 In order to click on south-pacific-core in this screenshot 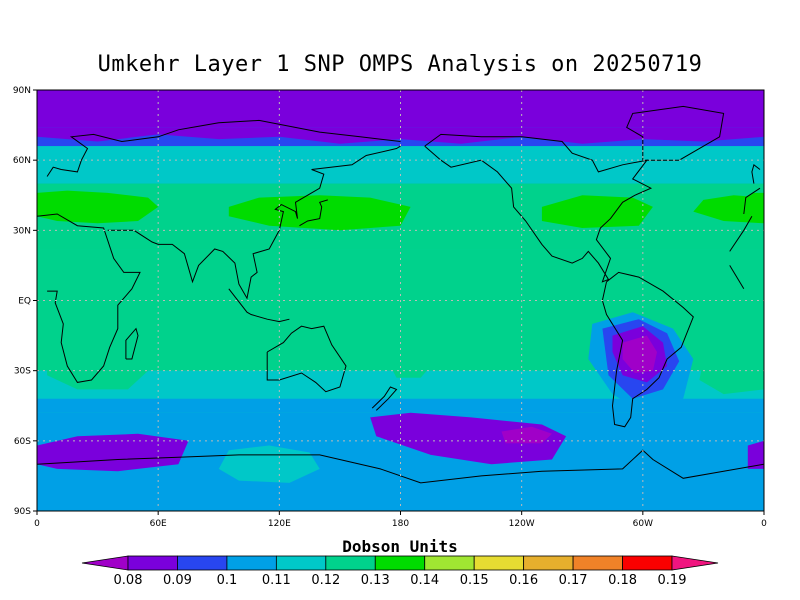, I will do `click(526, 435)`.